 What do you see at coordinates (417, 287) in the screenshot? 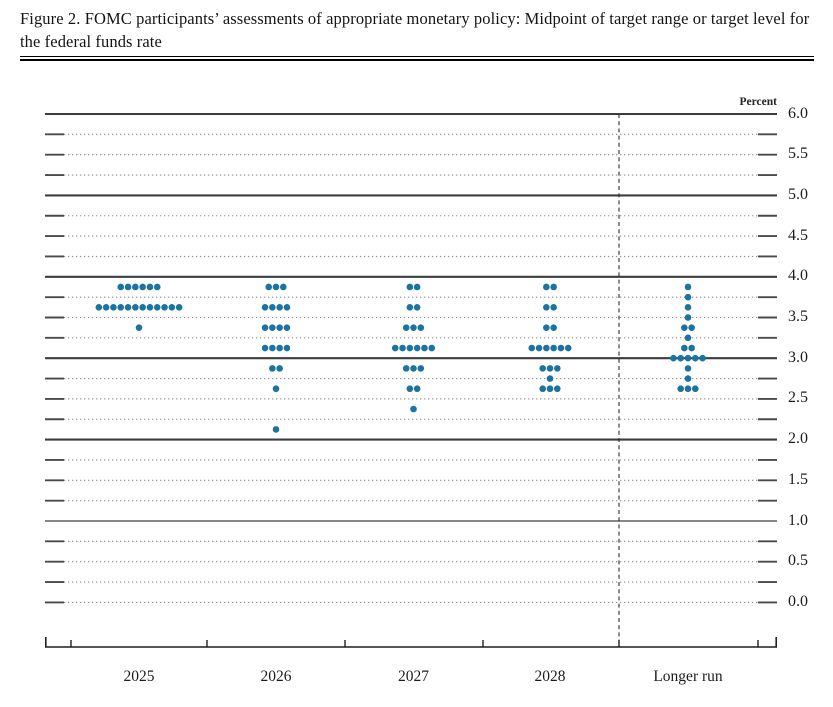
I see `projection-dot-2027-3.875` at bounding box center [417, 287].